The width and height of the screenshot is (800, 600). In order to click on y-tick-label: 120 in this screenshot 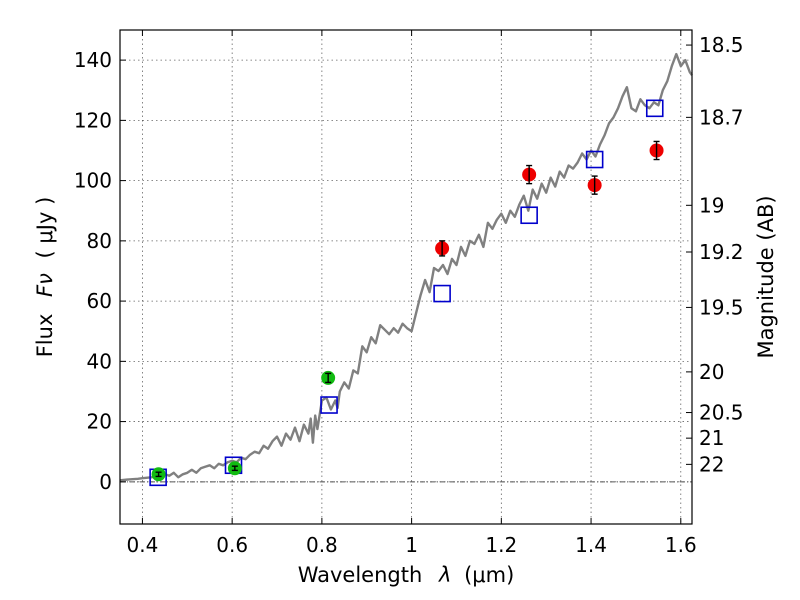, I will do `click(93, 120)`.